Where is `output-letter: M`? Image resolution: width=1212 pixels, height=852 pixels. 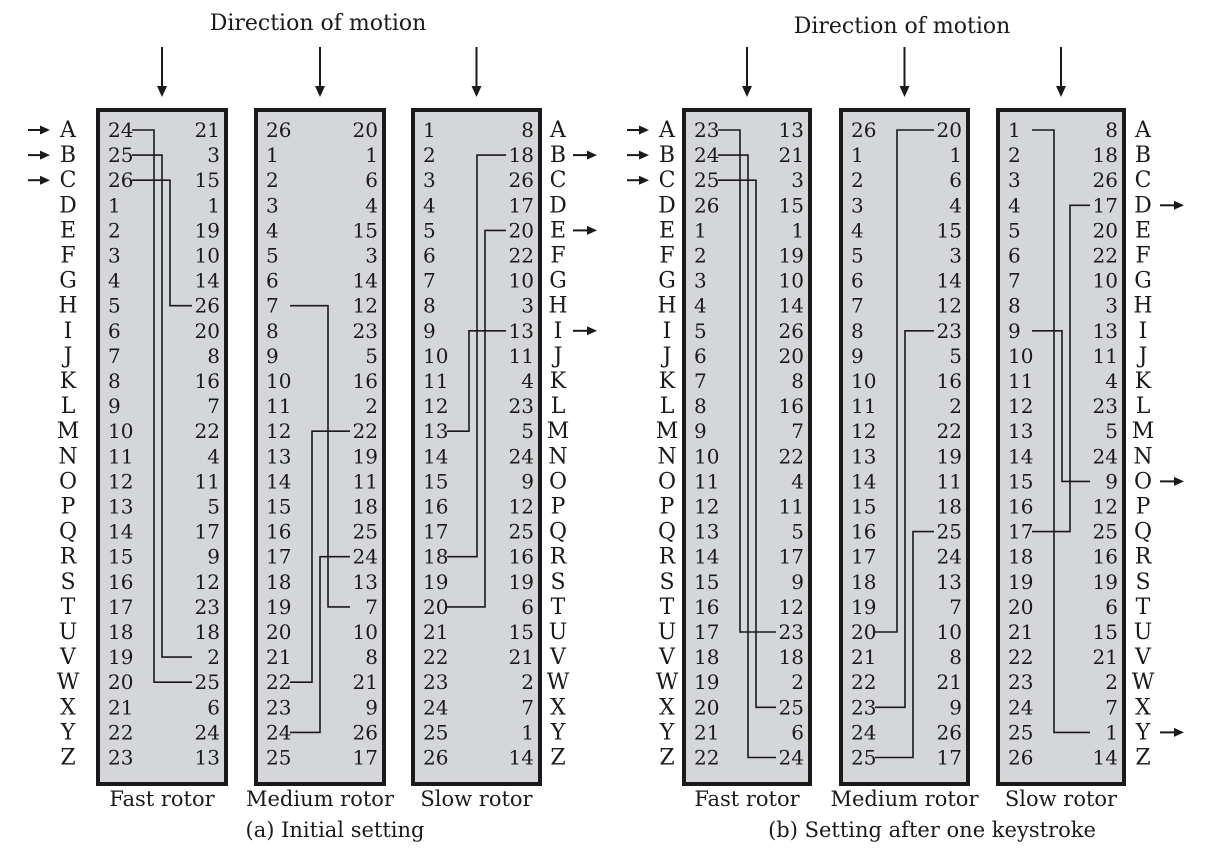 output-letter: M is located at coordinates (1143, 431).